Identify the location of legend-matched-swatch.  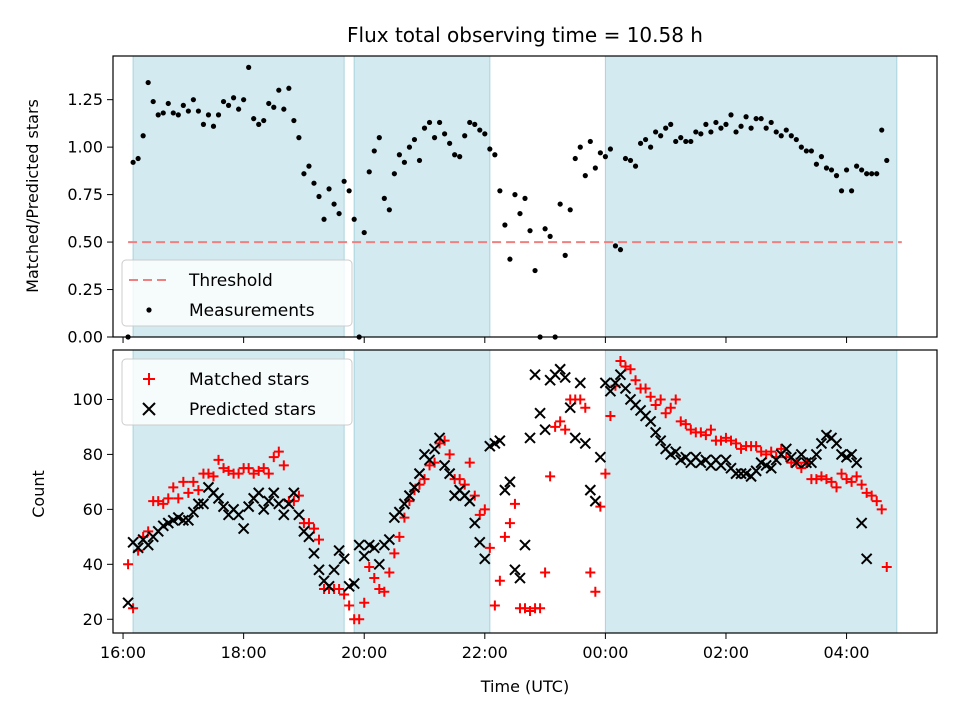
(149, 379).